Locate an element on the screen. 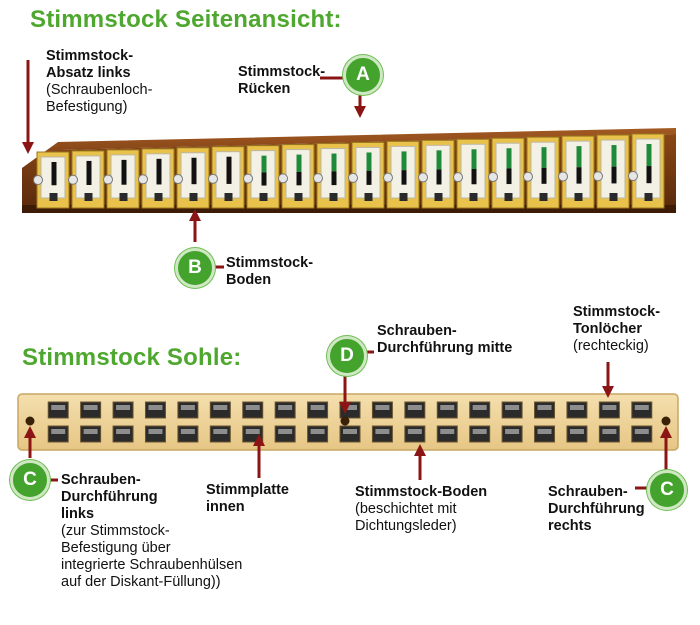 The width and height of the screenshot is (700, 625). label-screw-left-6: integrierte Schraubenhülsen is located at coordinates (152, 565).